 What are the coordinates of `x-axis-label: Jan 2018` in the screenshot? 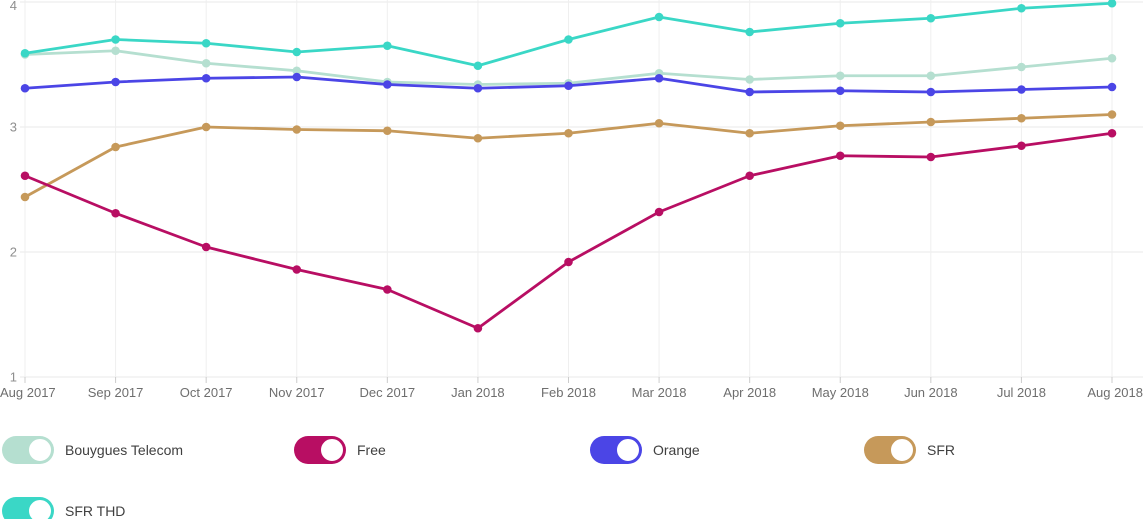 It's located at (478, 392).